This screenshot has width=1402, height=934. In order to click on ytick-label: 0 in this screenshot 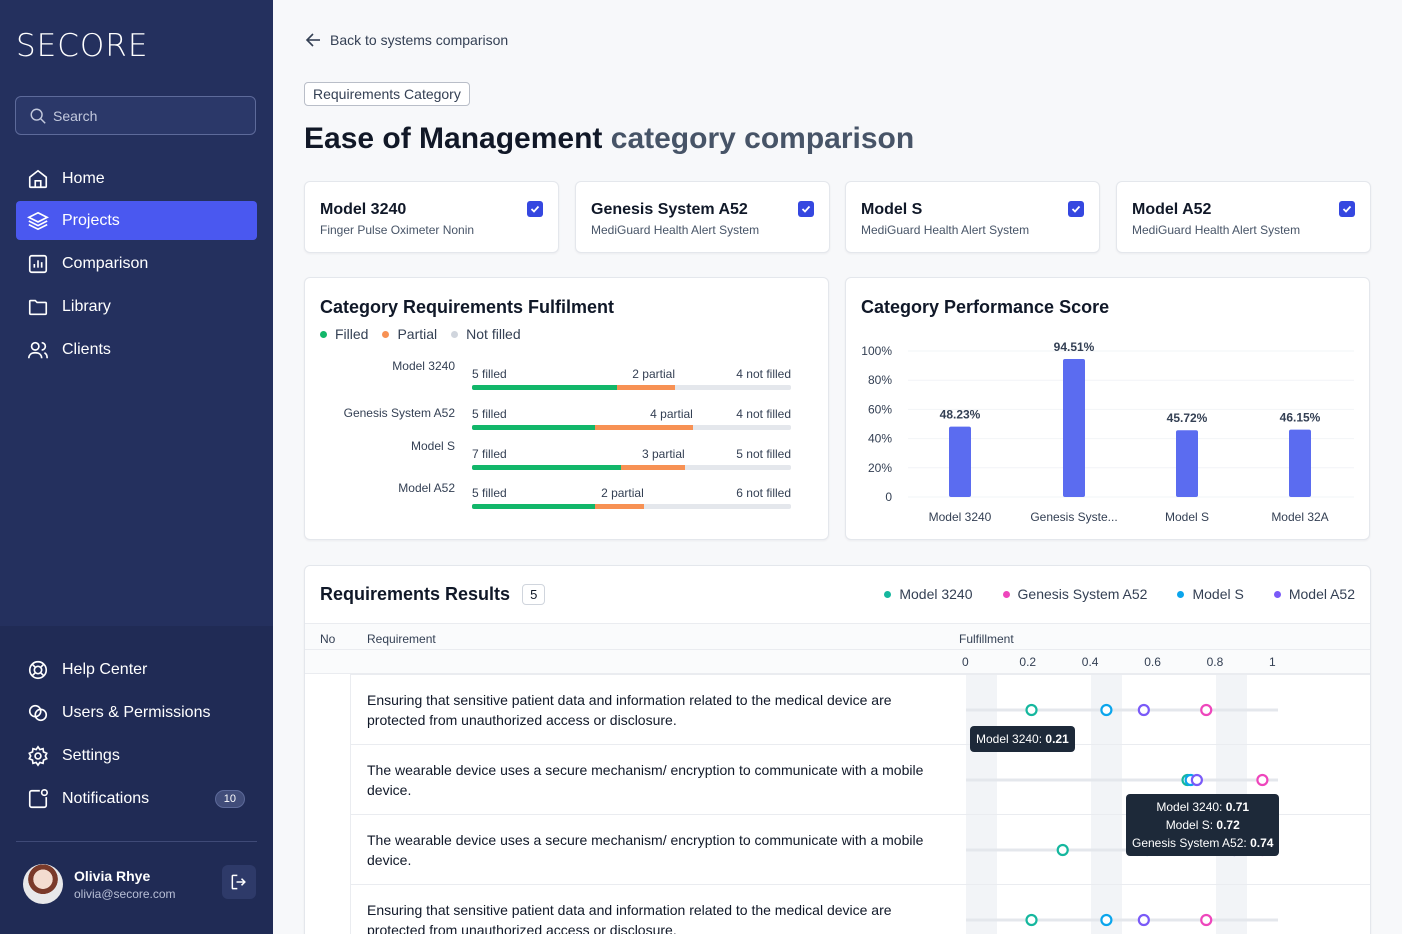, I will do `click(888, 497)`.